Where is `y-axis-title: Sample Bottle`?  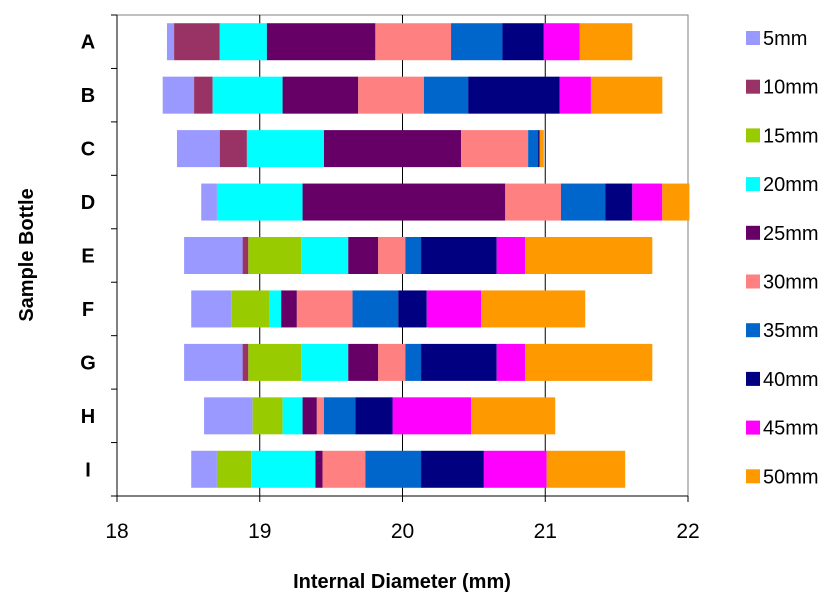 y-axis-title: Sample Bottle is located at coordinates (27, 254).